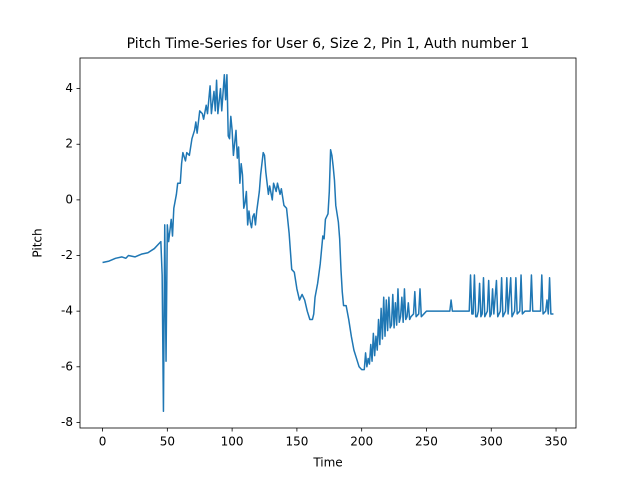 The image size is (640, 480). What do you see at coordinates (67, 311) in the screenshot?
I see `y-tick-label: -4` at bounding box center [67, 311].